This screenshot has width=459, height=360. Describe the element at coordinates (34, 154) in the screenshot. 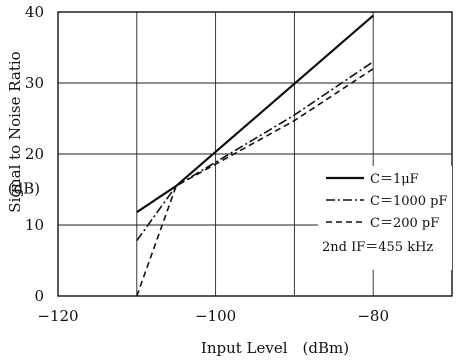

I see `y-tick-label: 20` at that location.